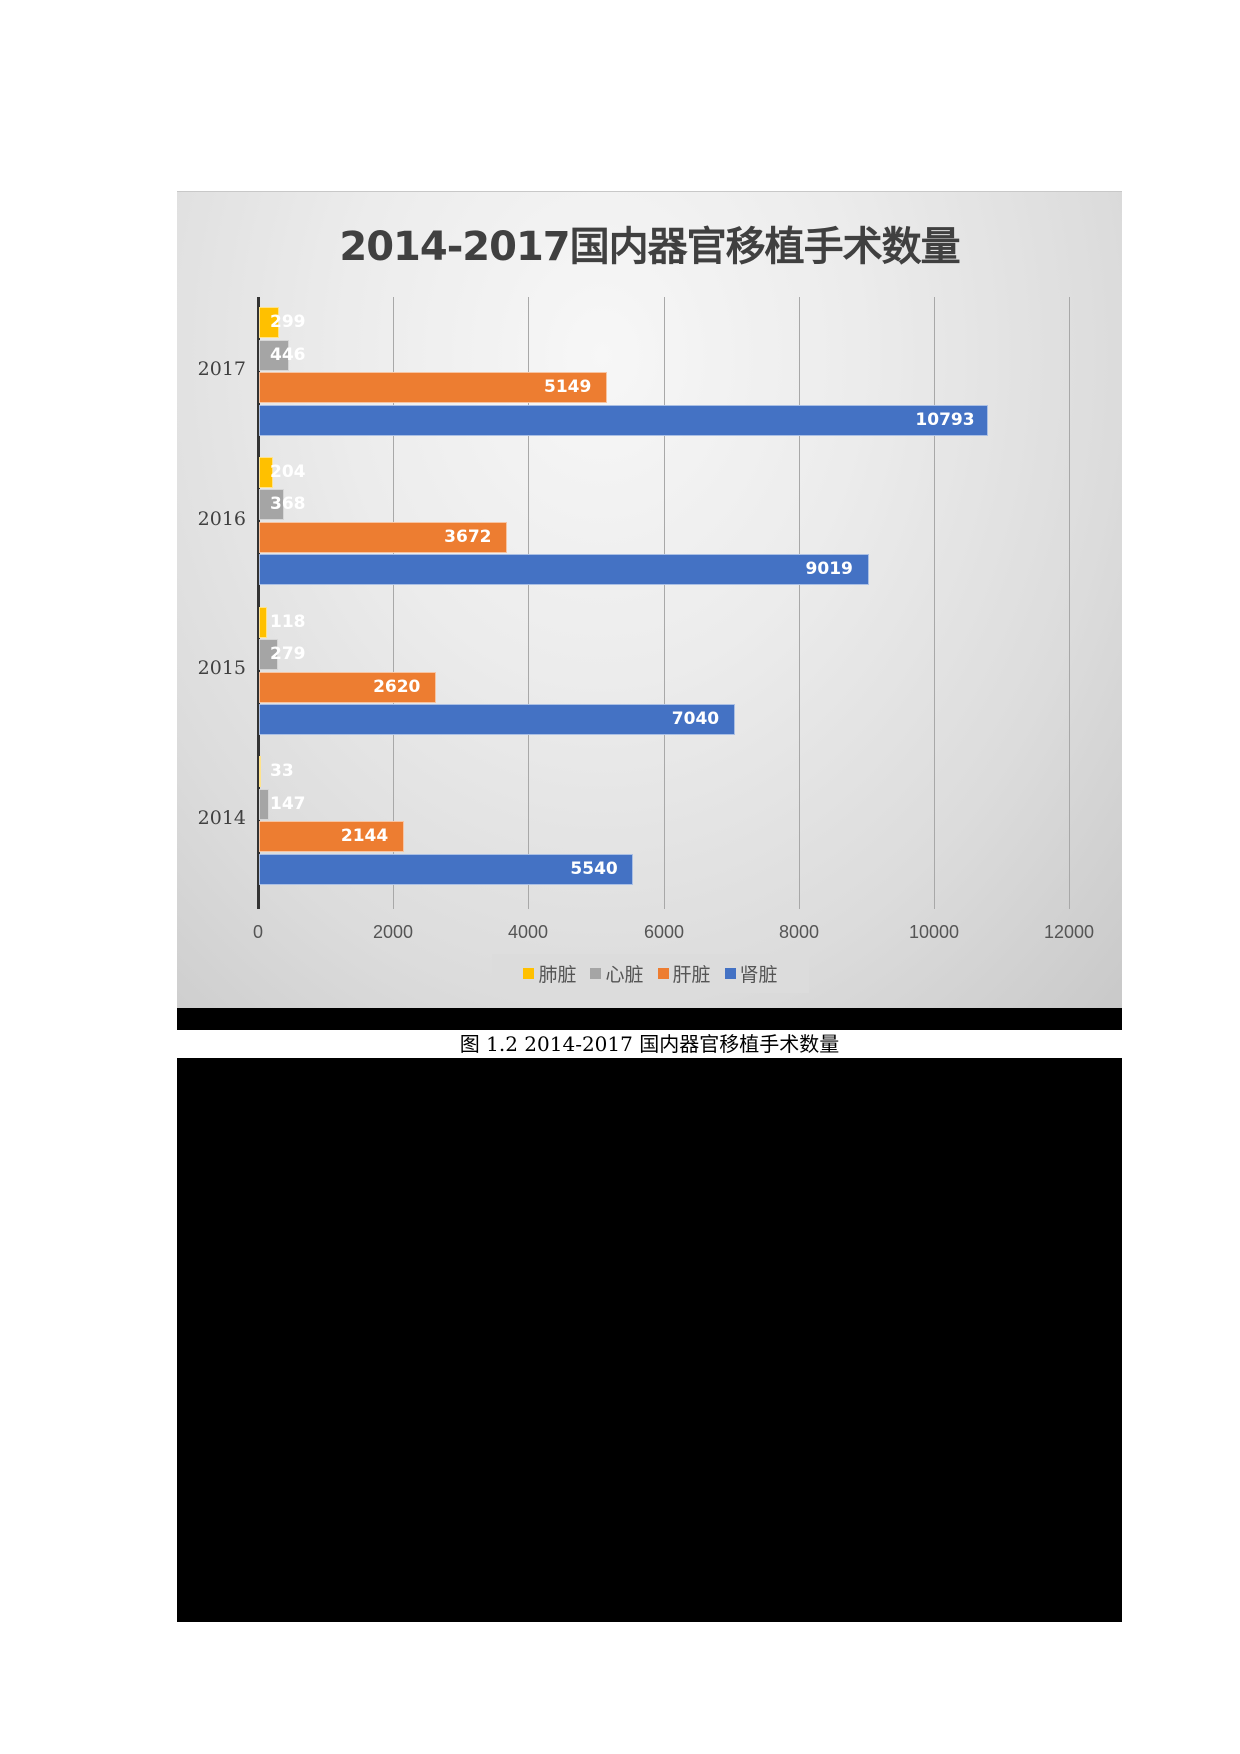  Describe the element at coordinates (664, 932) in the screenshot. I see `x-tick-label: 6000` at that location.